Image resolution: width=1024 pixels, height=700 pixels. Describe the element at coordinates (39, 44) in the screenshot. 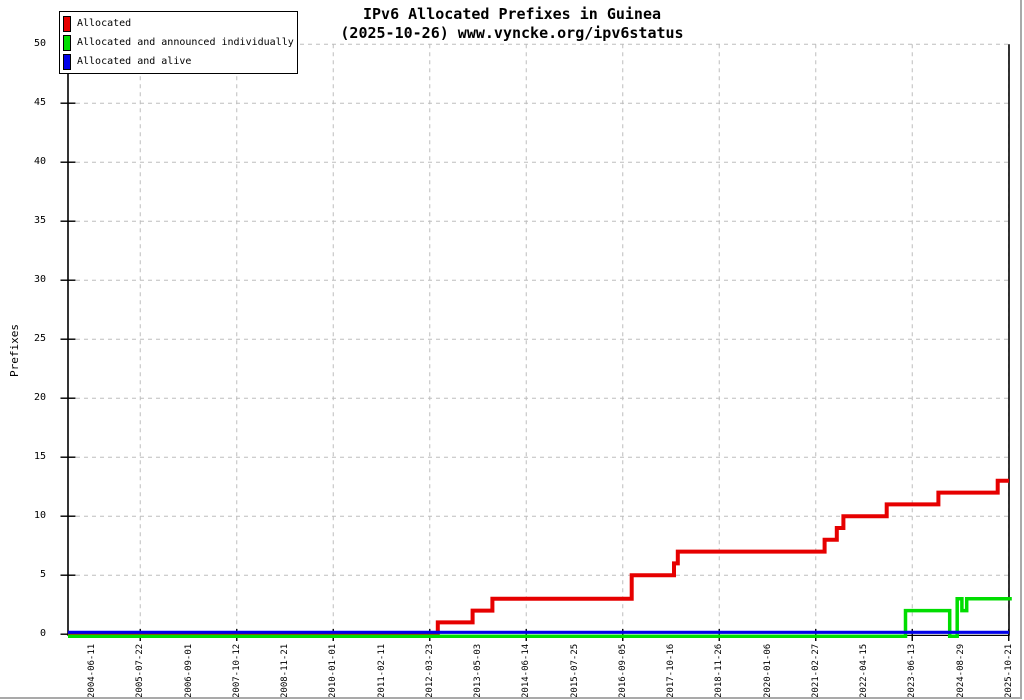

I see `y-tick-label: 50` at that location.